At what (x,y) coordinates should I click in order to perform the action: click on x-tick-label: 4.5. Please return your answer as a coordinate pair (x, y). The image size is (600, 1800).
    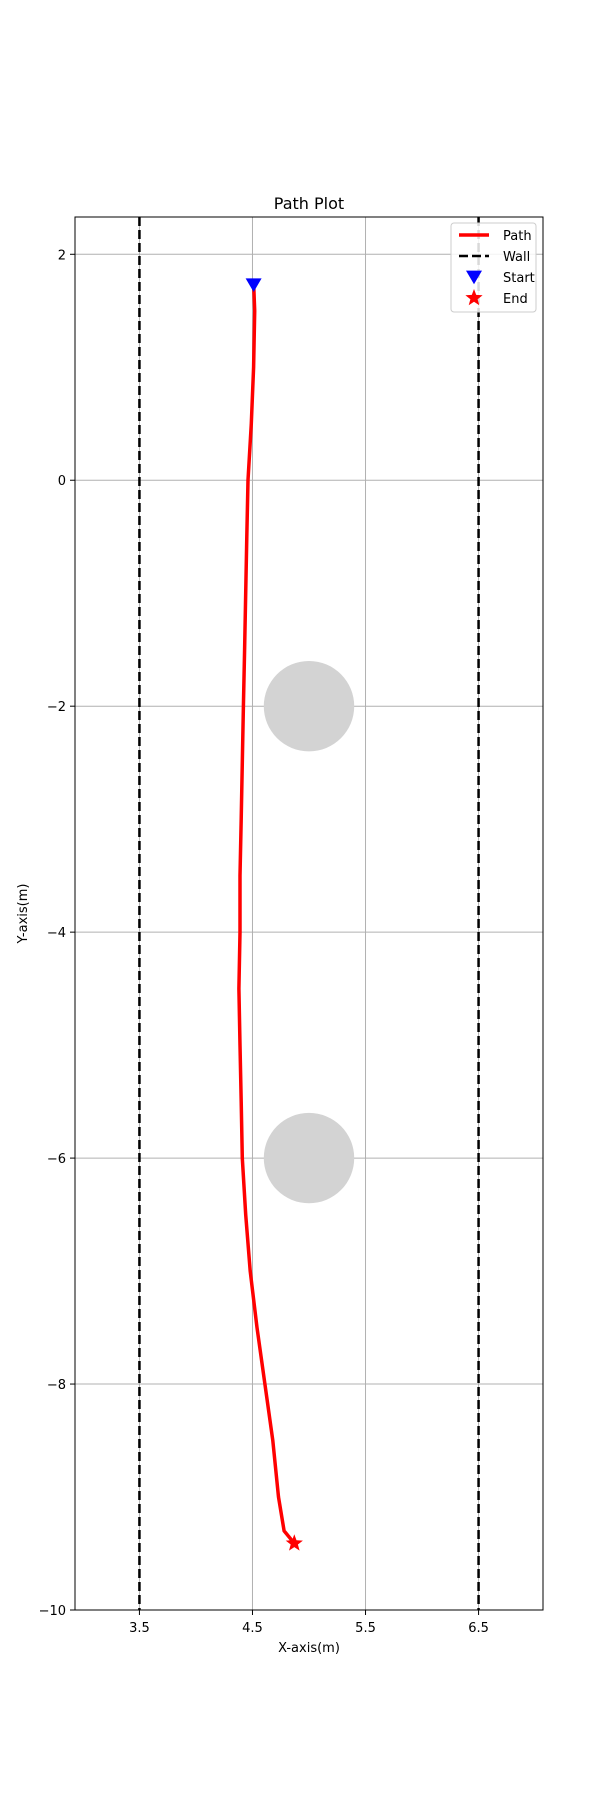
    Looking at the image, I should click on (252, 1628).